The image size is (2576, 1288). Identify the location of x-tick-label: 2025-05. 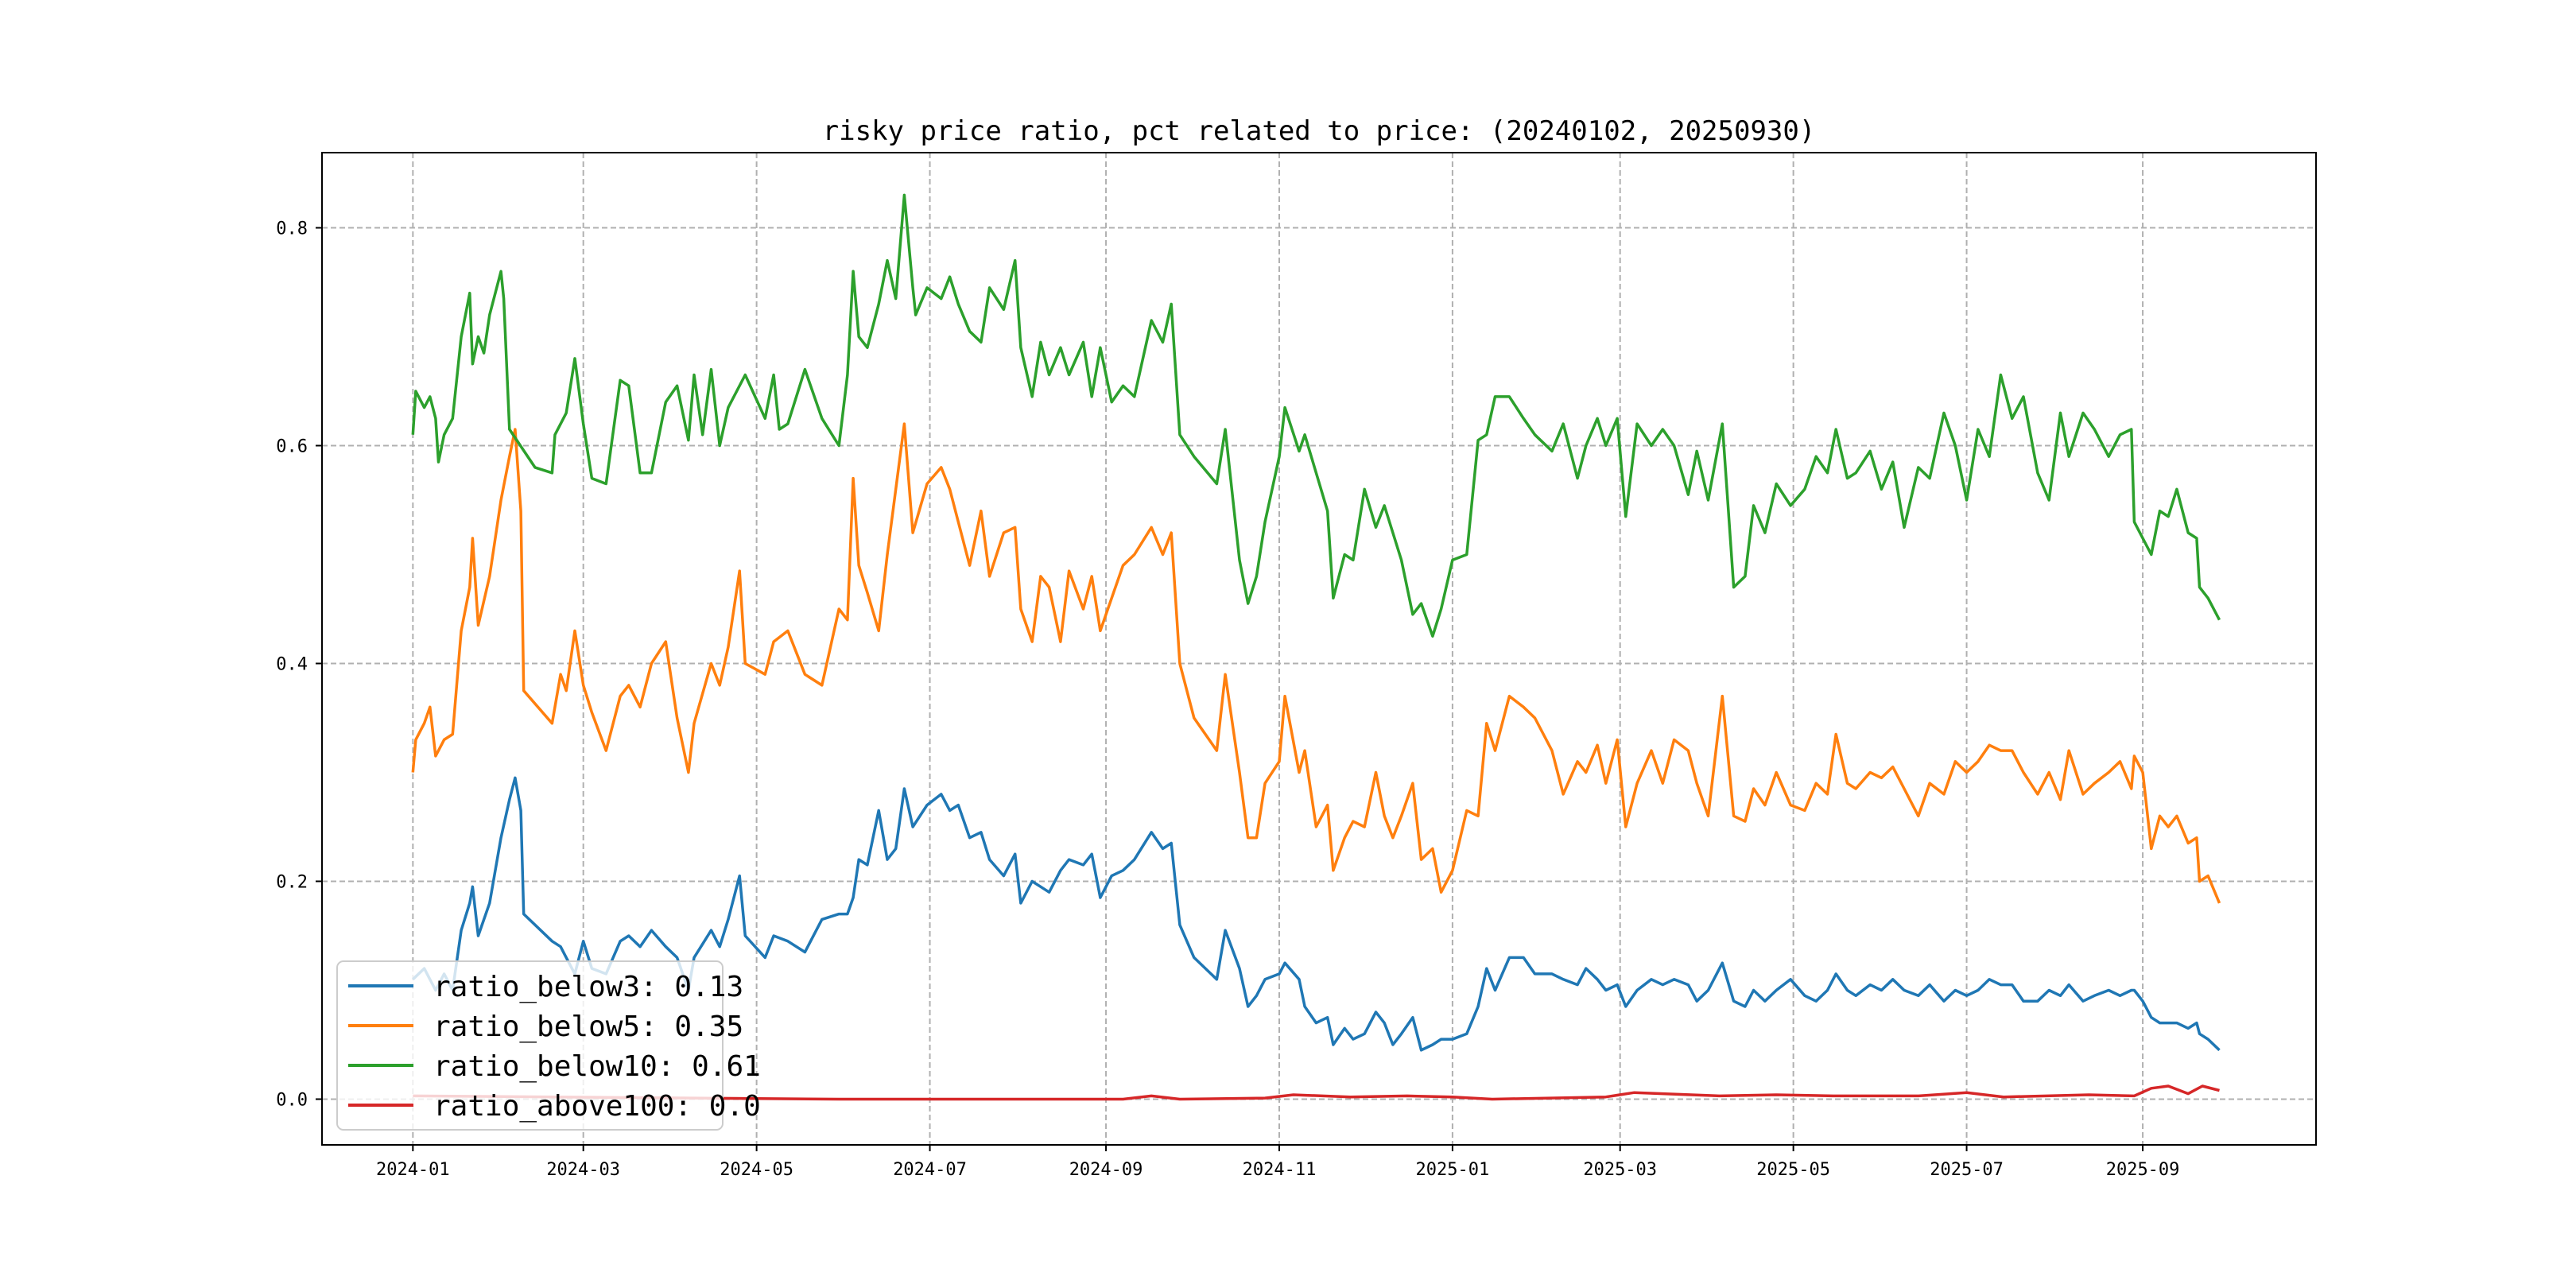
(1793, 1170).